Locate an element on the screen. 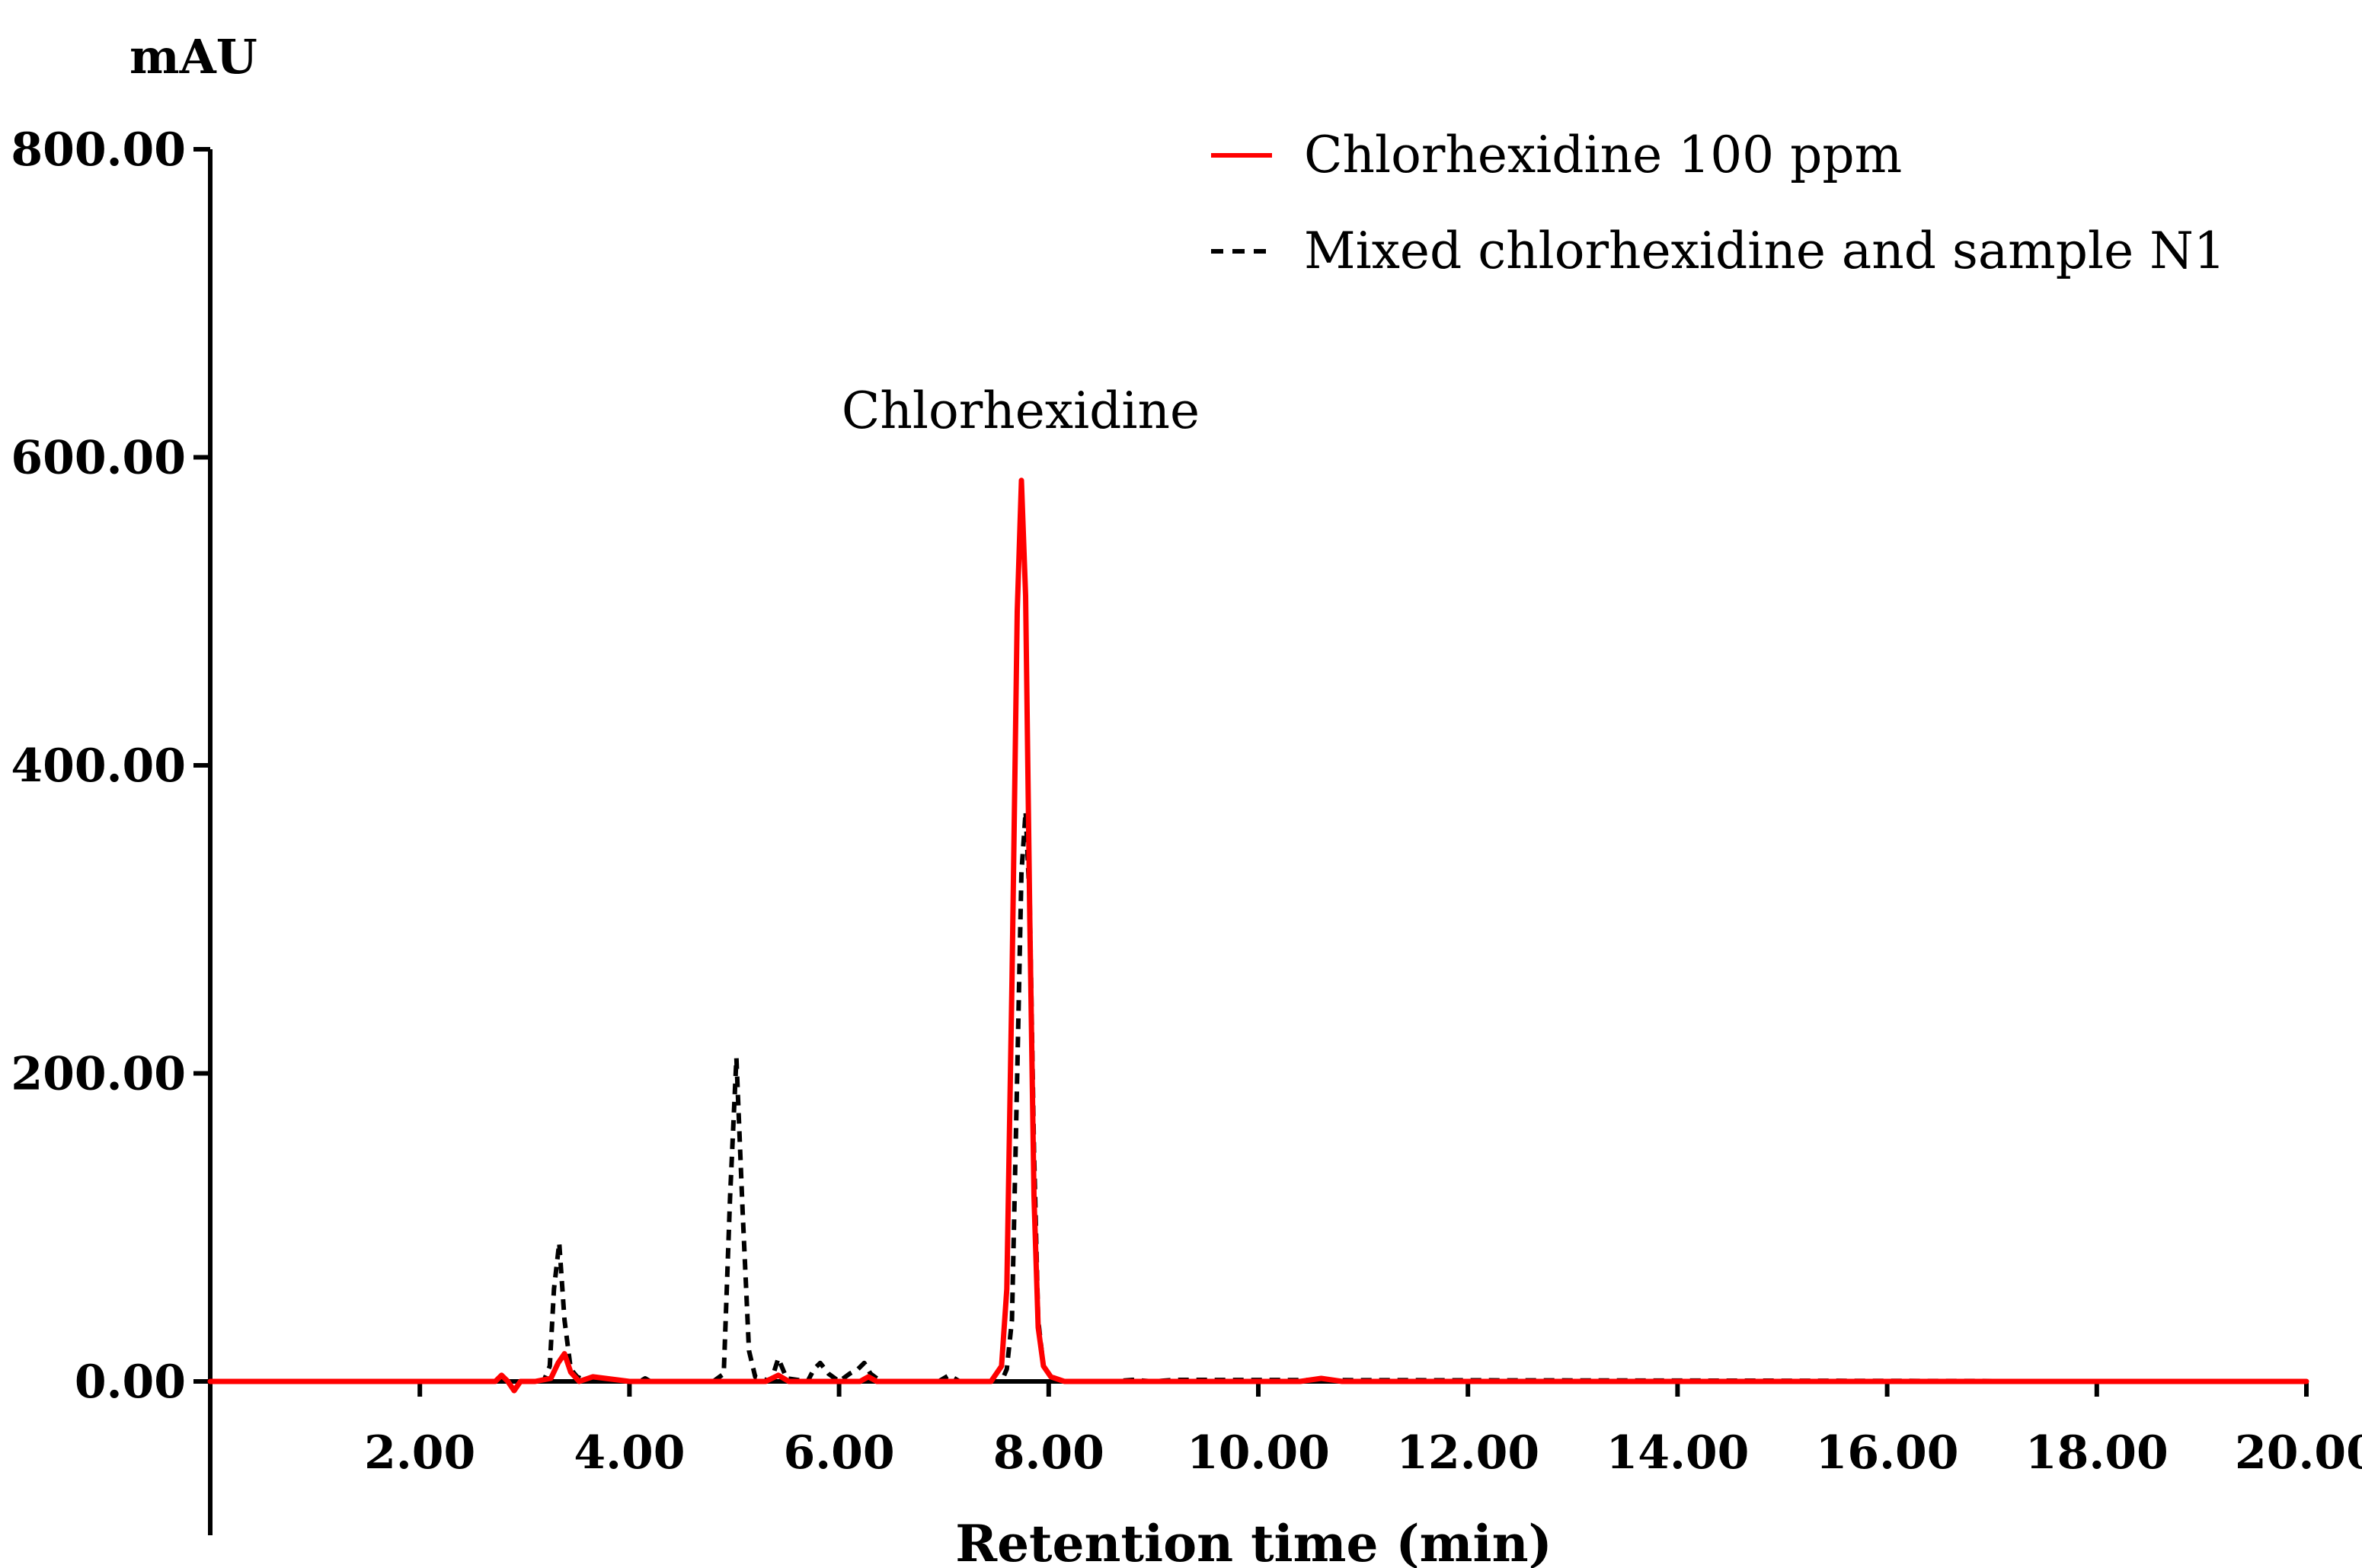 The height and width of the screenshot is (1568, 2362). x-tick-label: 16.00 is located at coordinates (1887, 1453).